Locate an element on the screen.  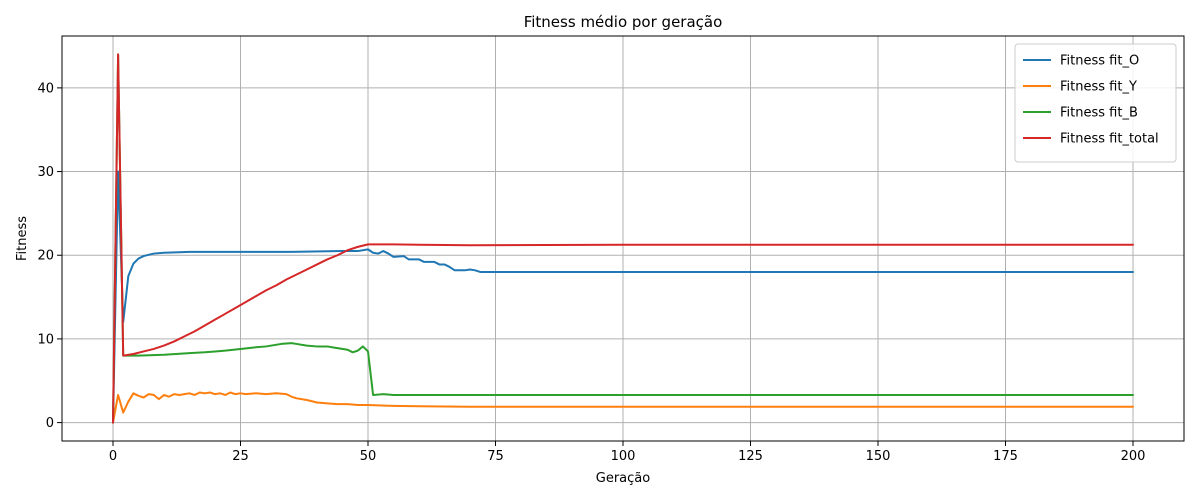
legend-entry: Fitness fit_Y is located at coordinates (1080, 87).